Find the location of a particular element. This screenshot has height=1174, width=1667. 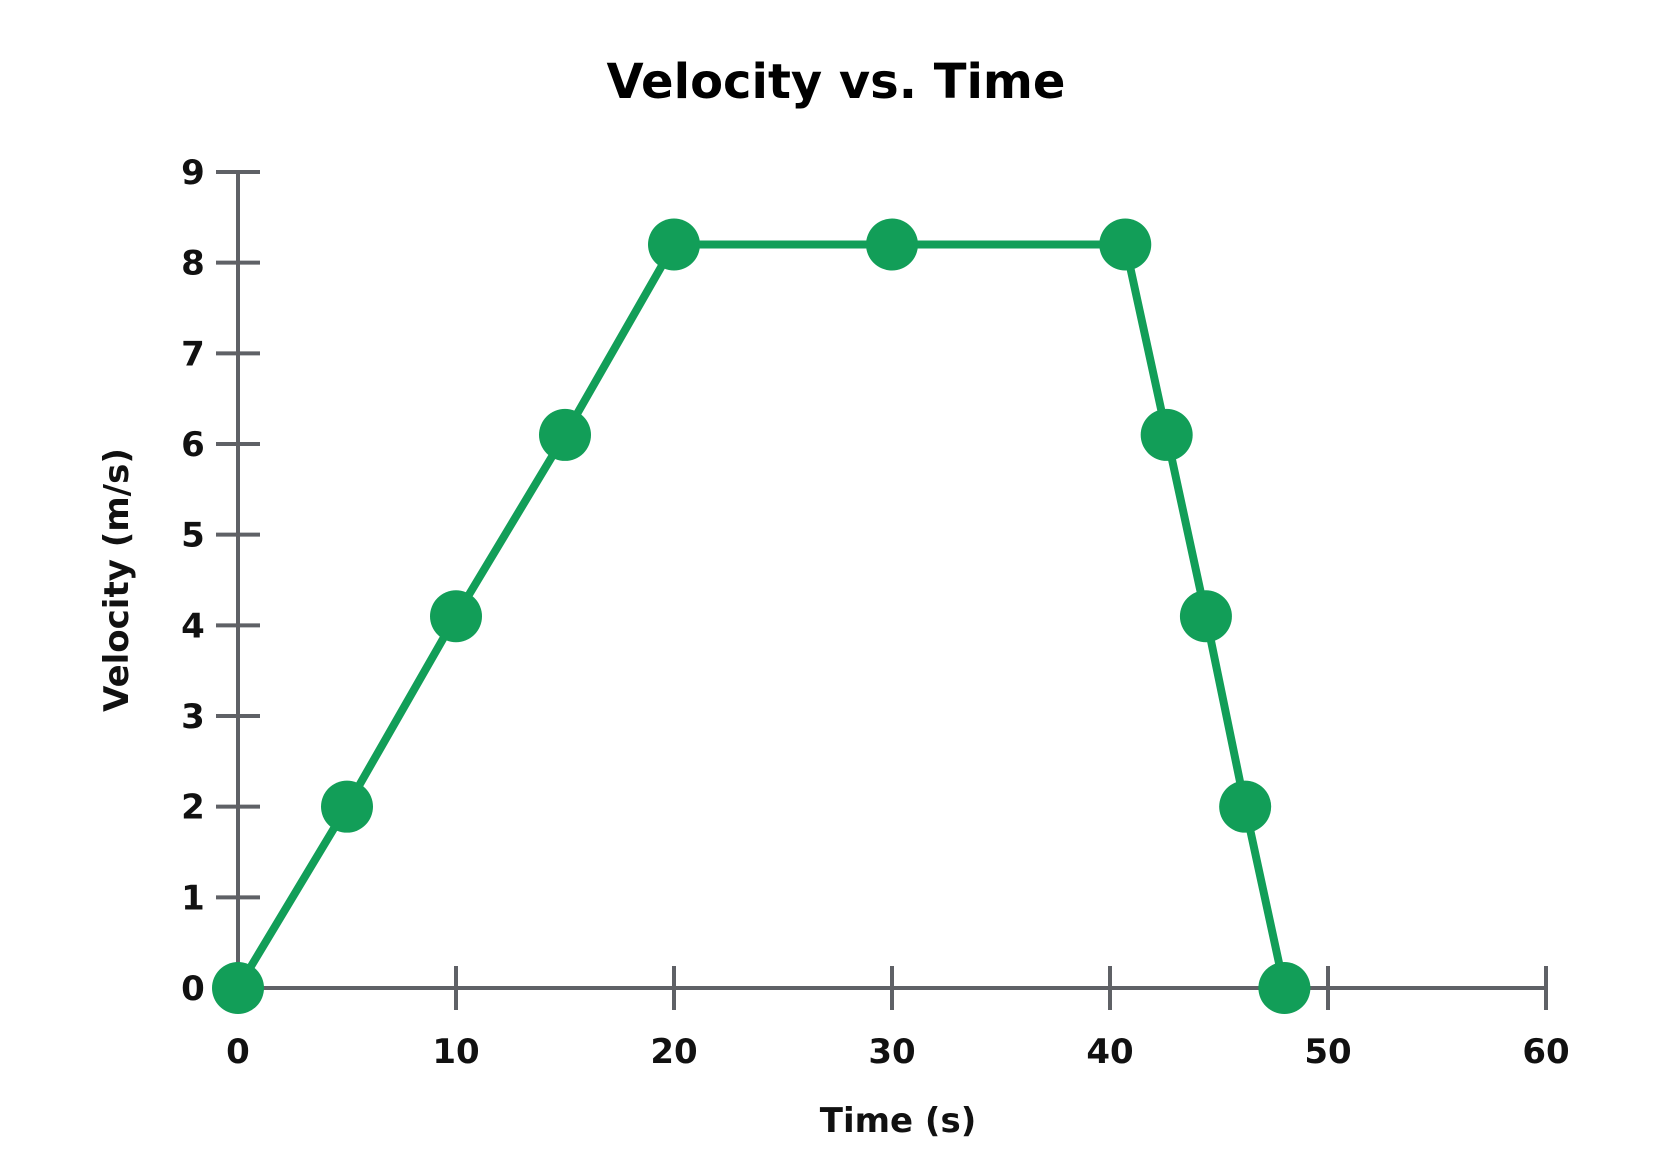

y-tick-label: 9 is located at coordinates (193, 173).